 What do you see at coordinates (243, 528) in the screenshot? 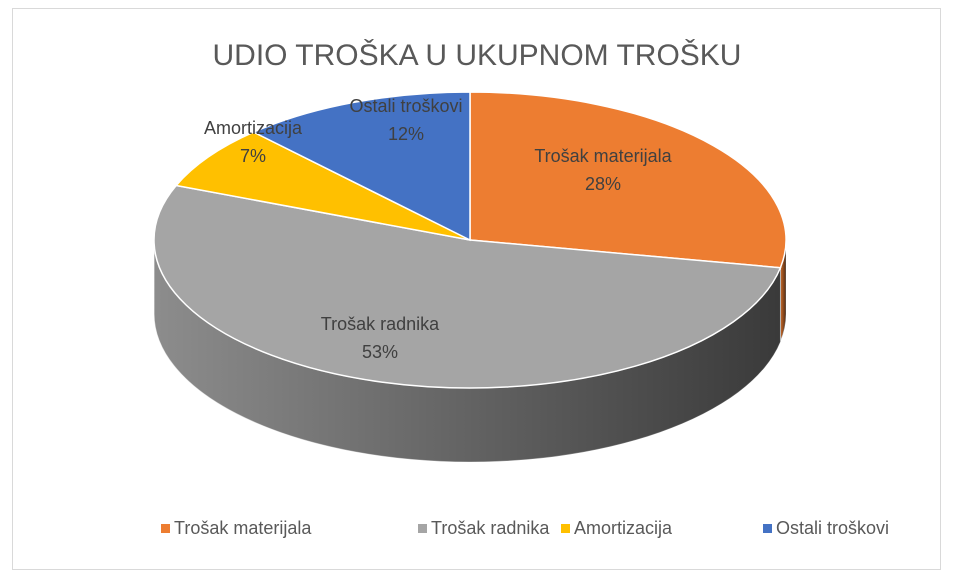
I see `legend-label: Trošak materijala` at bounding box center [243, 528].